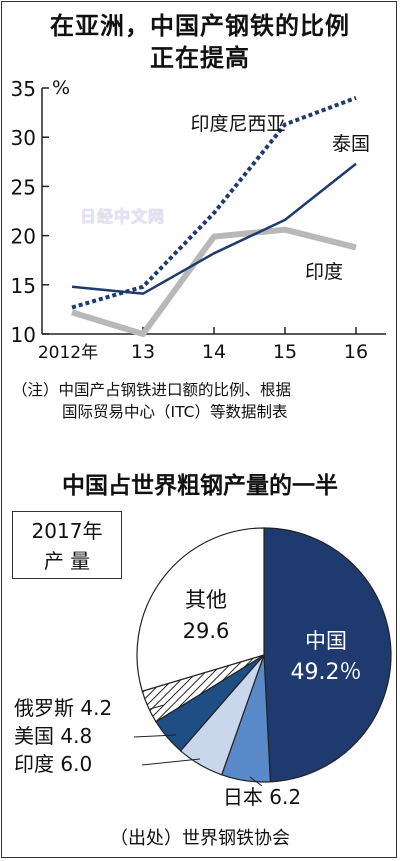 The width and height of the screenshot is (400, 861). What do you see at coordinates (23, 187) in the screenshot?
I see `y-tick-label: 25` at bounding box center [23, 187].